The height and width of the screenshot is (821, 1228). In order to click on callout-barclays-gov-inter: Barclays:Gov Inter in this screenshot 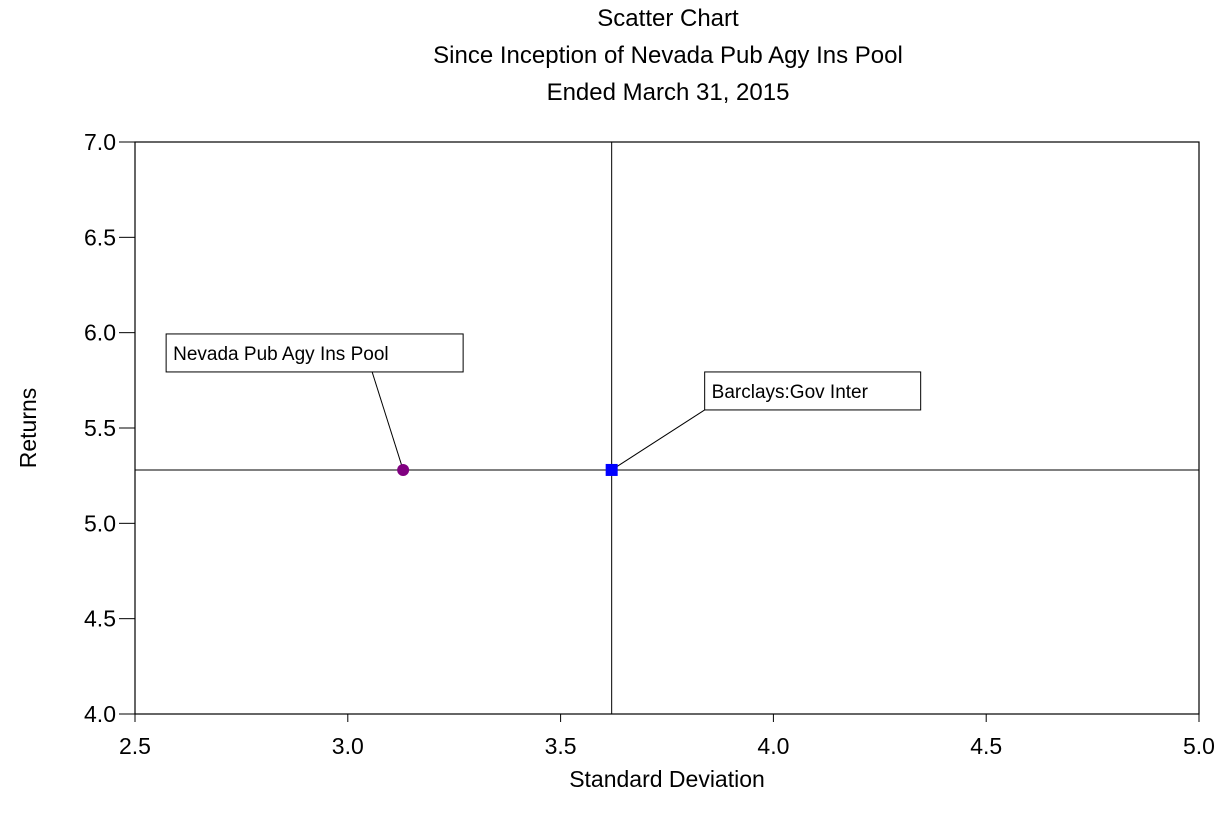, I will do `click(766, 421)`.